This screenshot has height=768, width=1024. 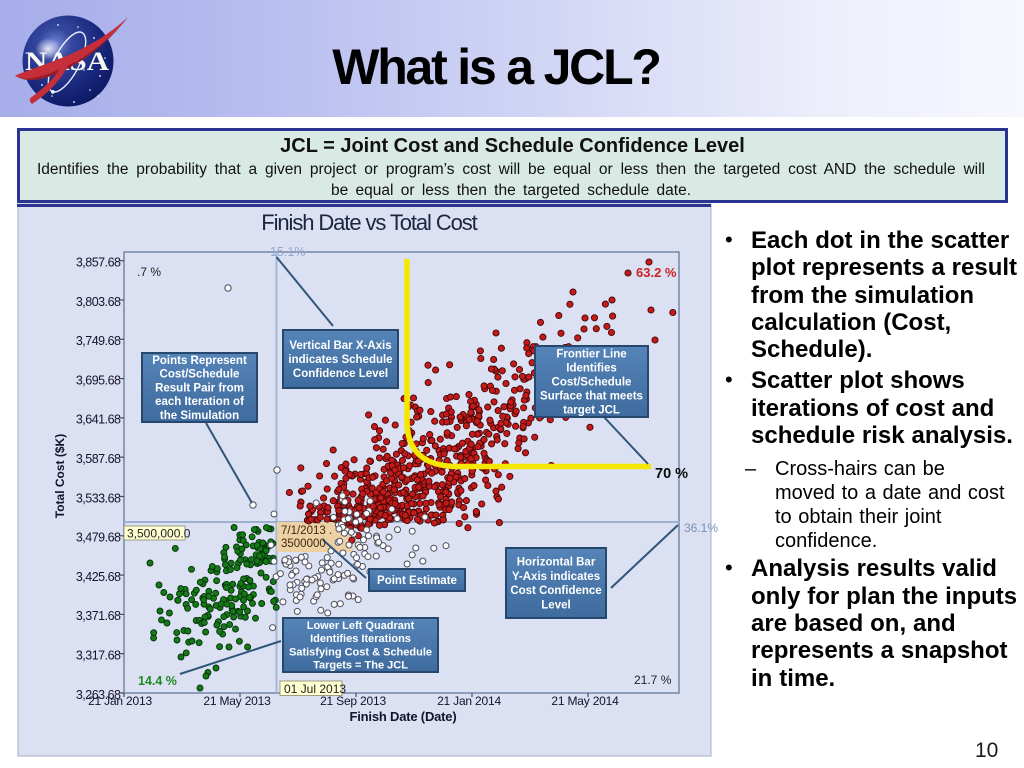 I want to click on svg-text: 3500000, so click(x=303, y=544).